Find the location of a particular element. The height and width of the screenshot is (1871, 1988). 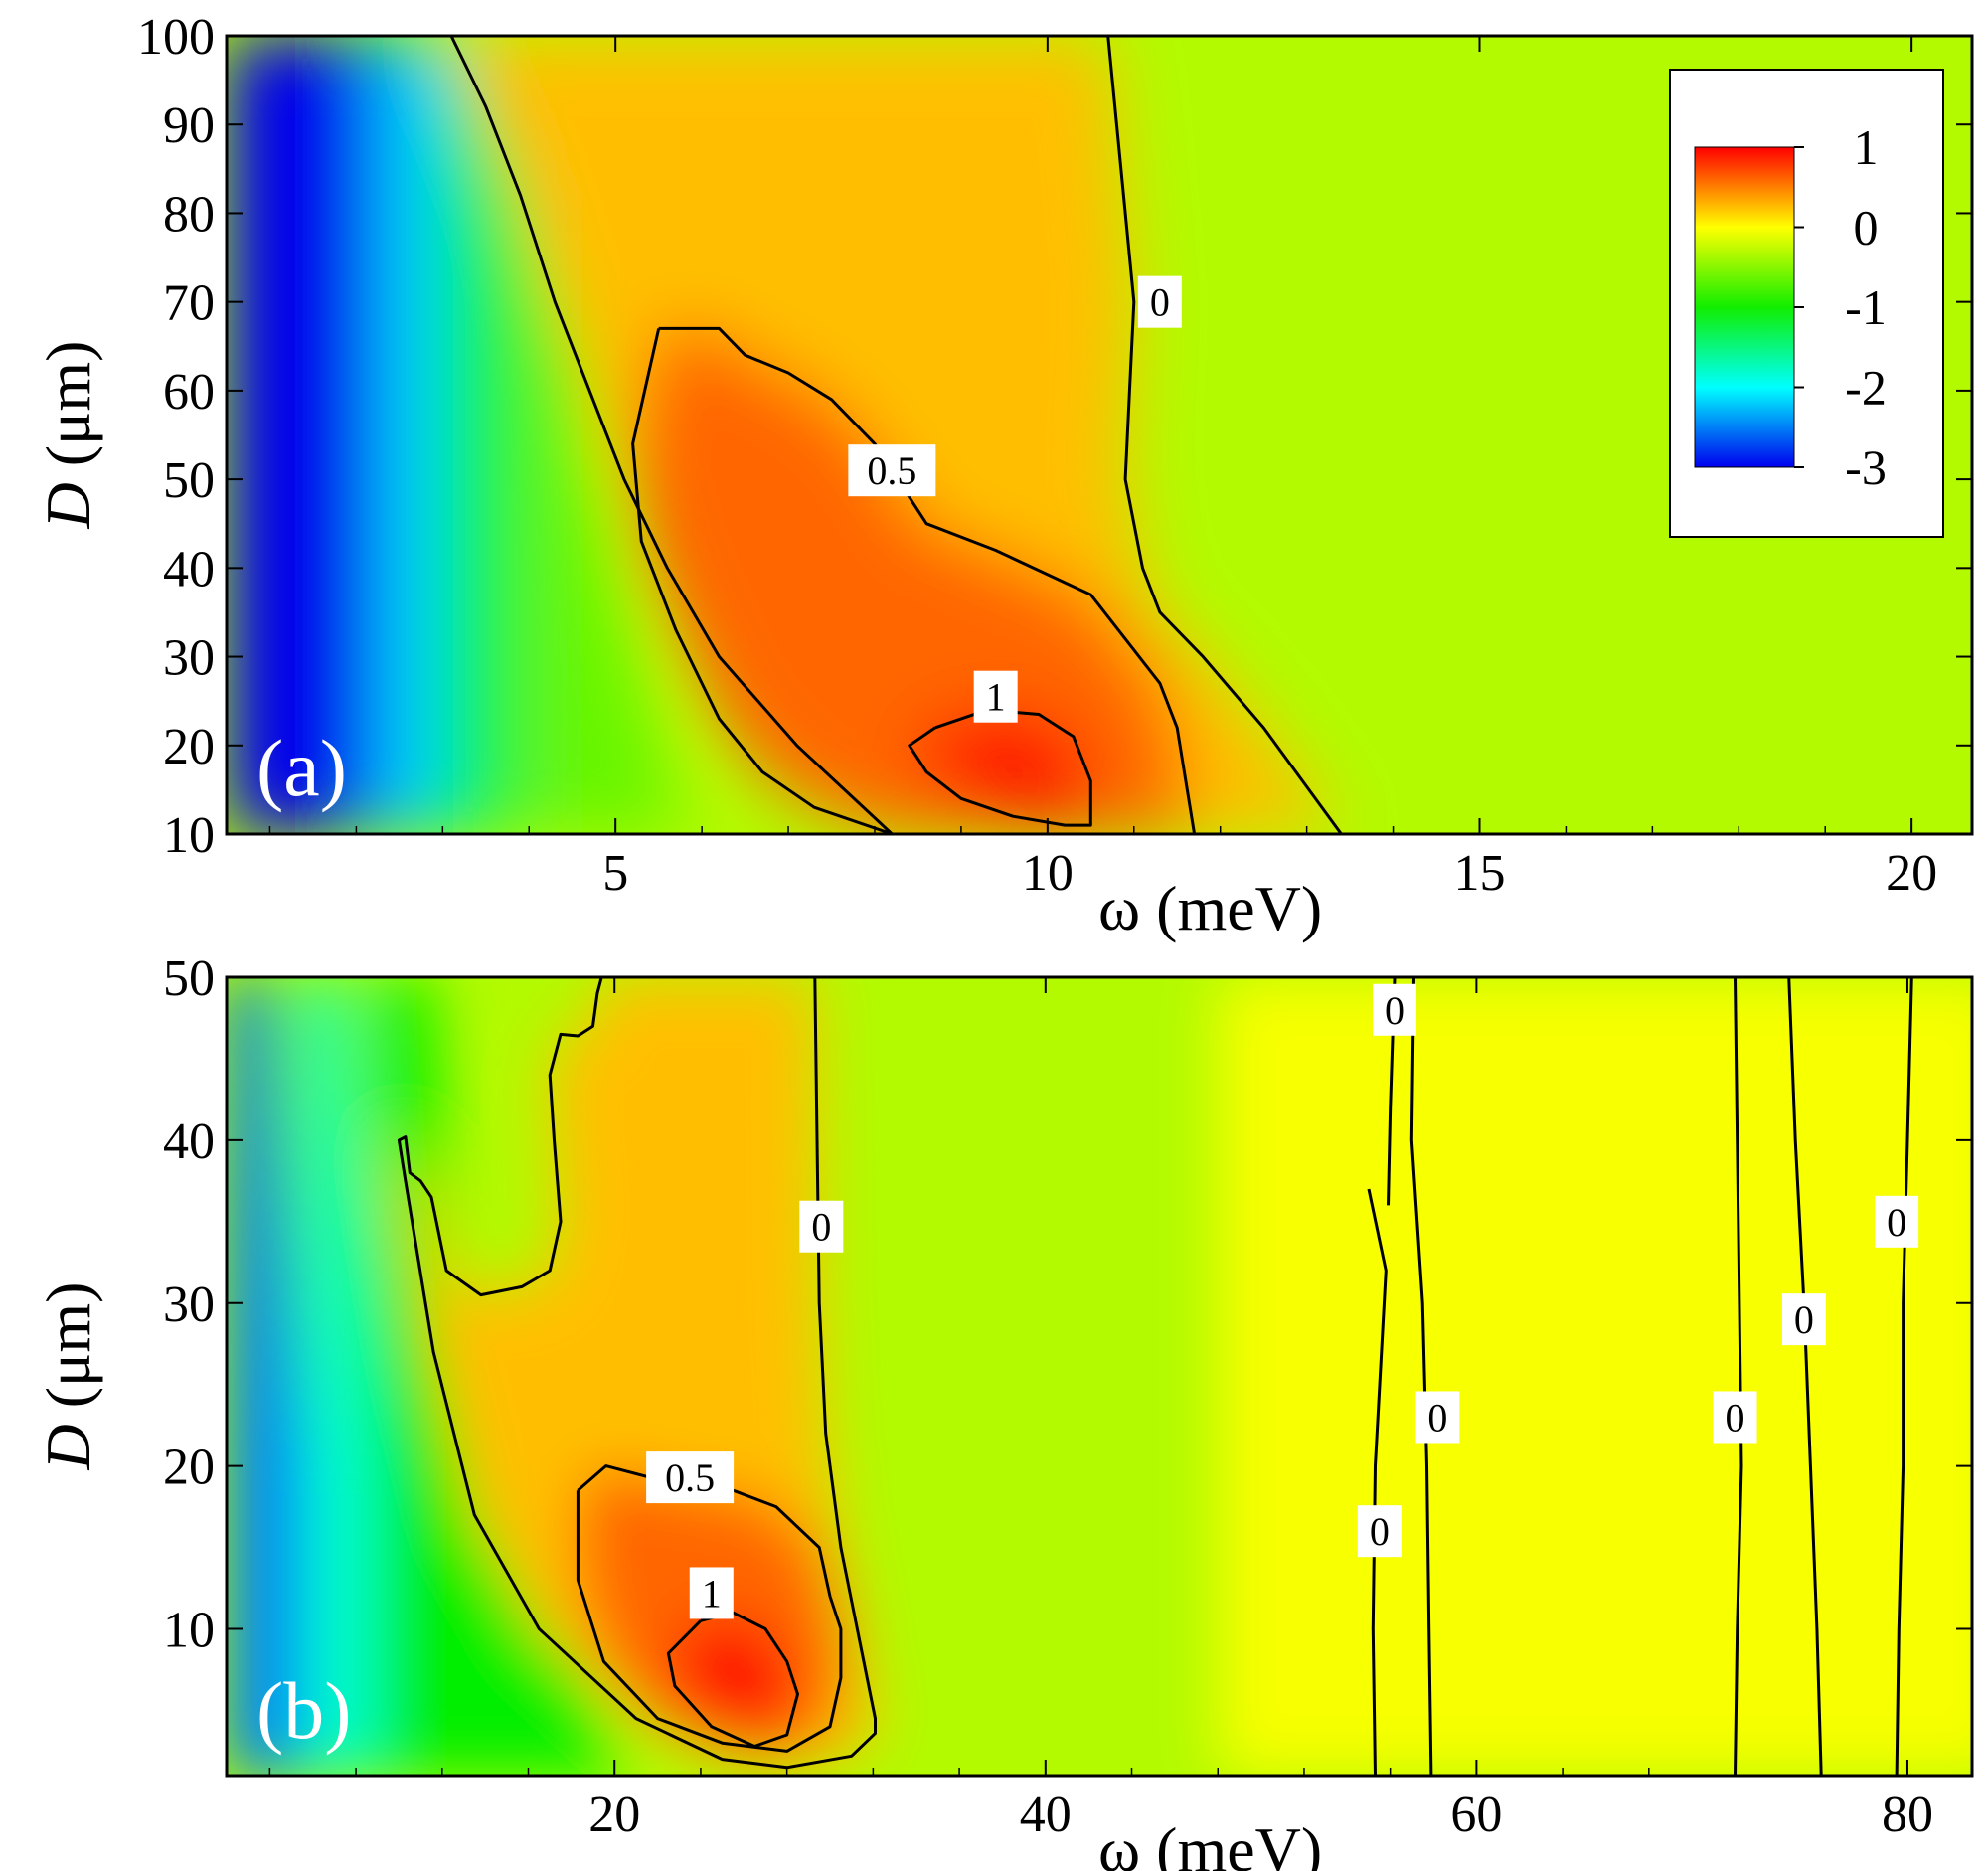

contour-label-b-5: 0 is located at coordinates (1395, 1010).